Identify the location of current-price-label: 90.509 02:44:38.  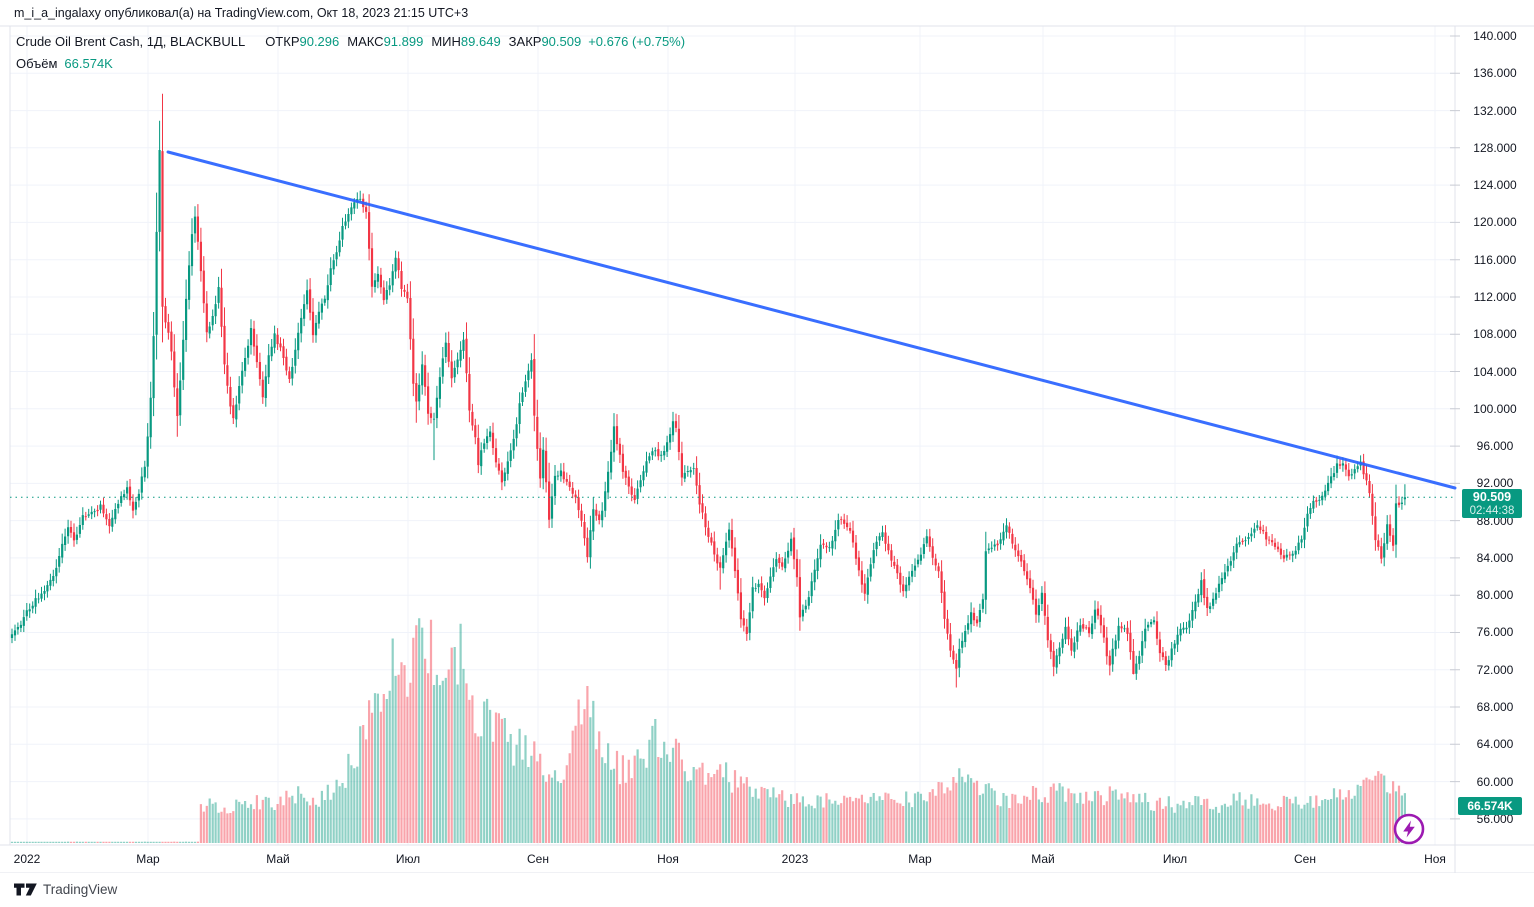
(1492, 503).